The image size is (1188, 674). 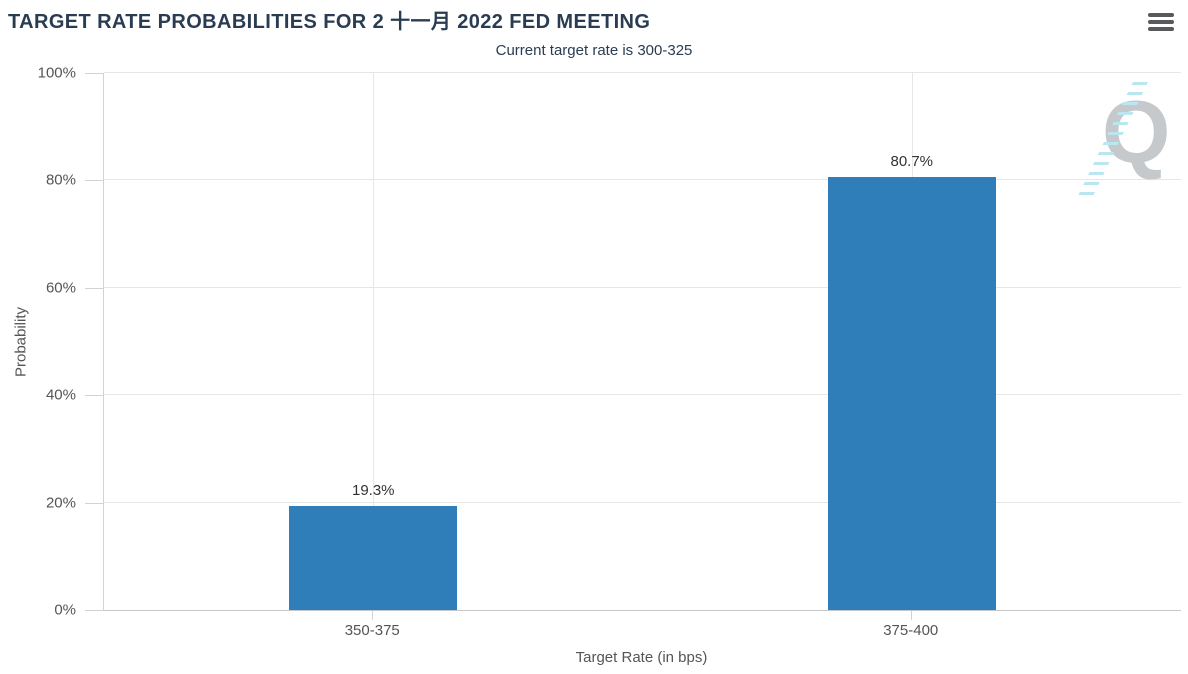 What do you see at coordinates (60, 180) in the screenshot?
I see `y-tick-label: 80%` at bounding box center [60, 180].